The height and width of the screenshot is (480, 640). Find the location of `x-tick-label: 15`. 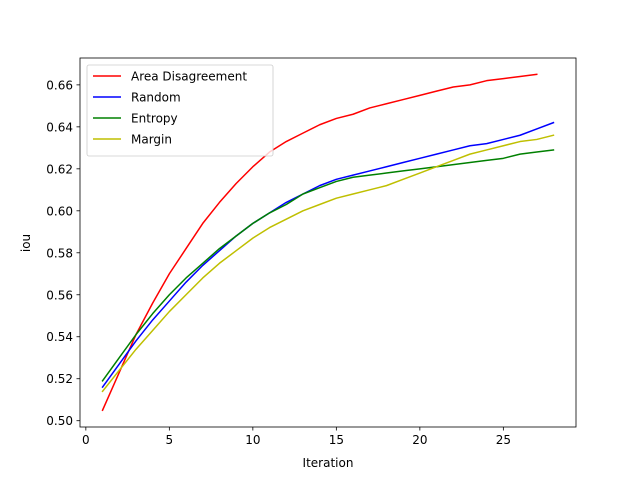

x-tick-label: 15 is located at coordinates (336, 440).